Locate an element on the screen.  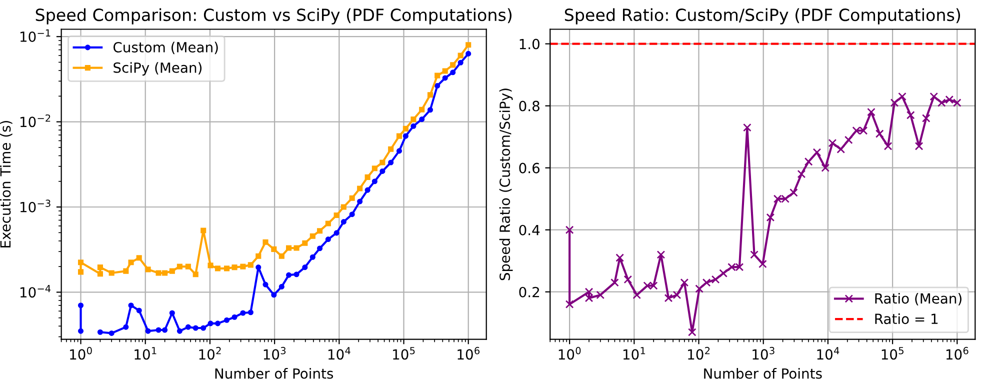
legend-label: Custom (Mean) is located at coordinates (165, 48).